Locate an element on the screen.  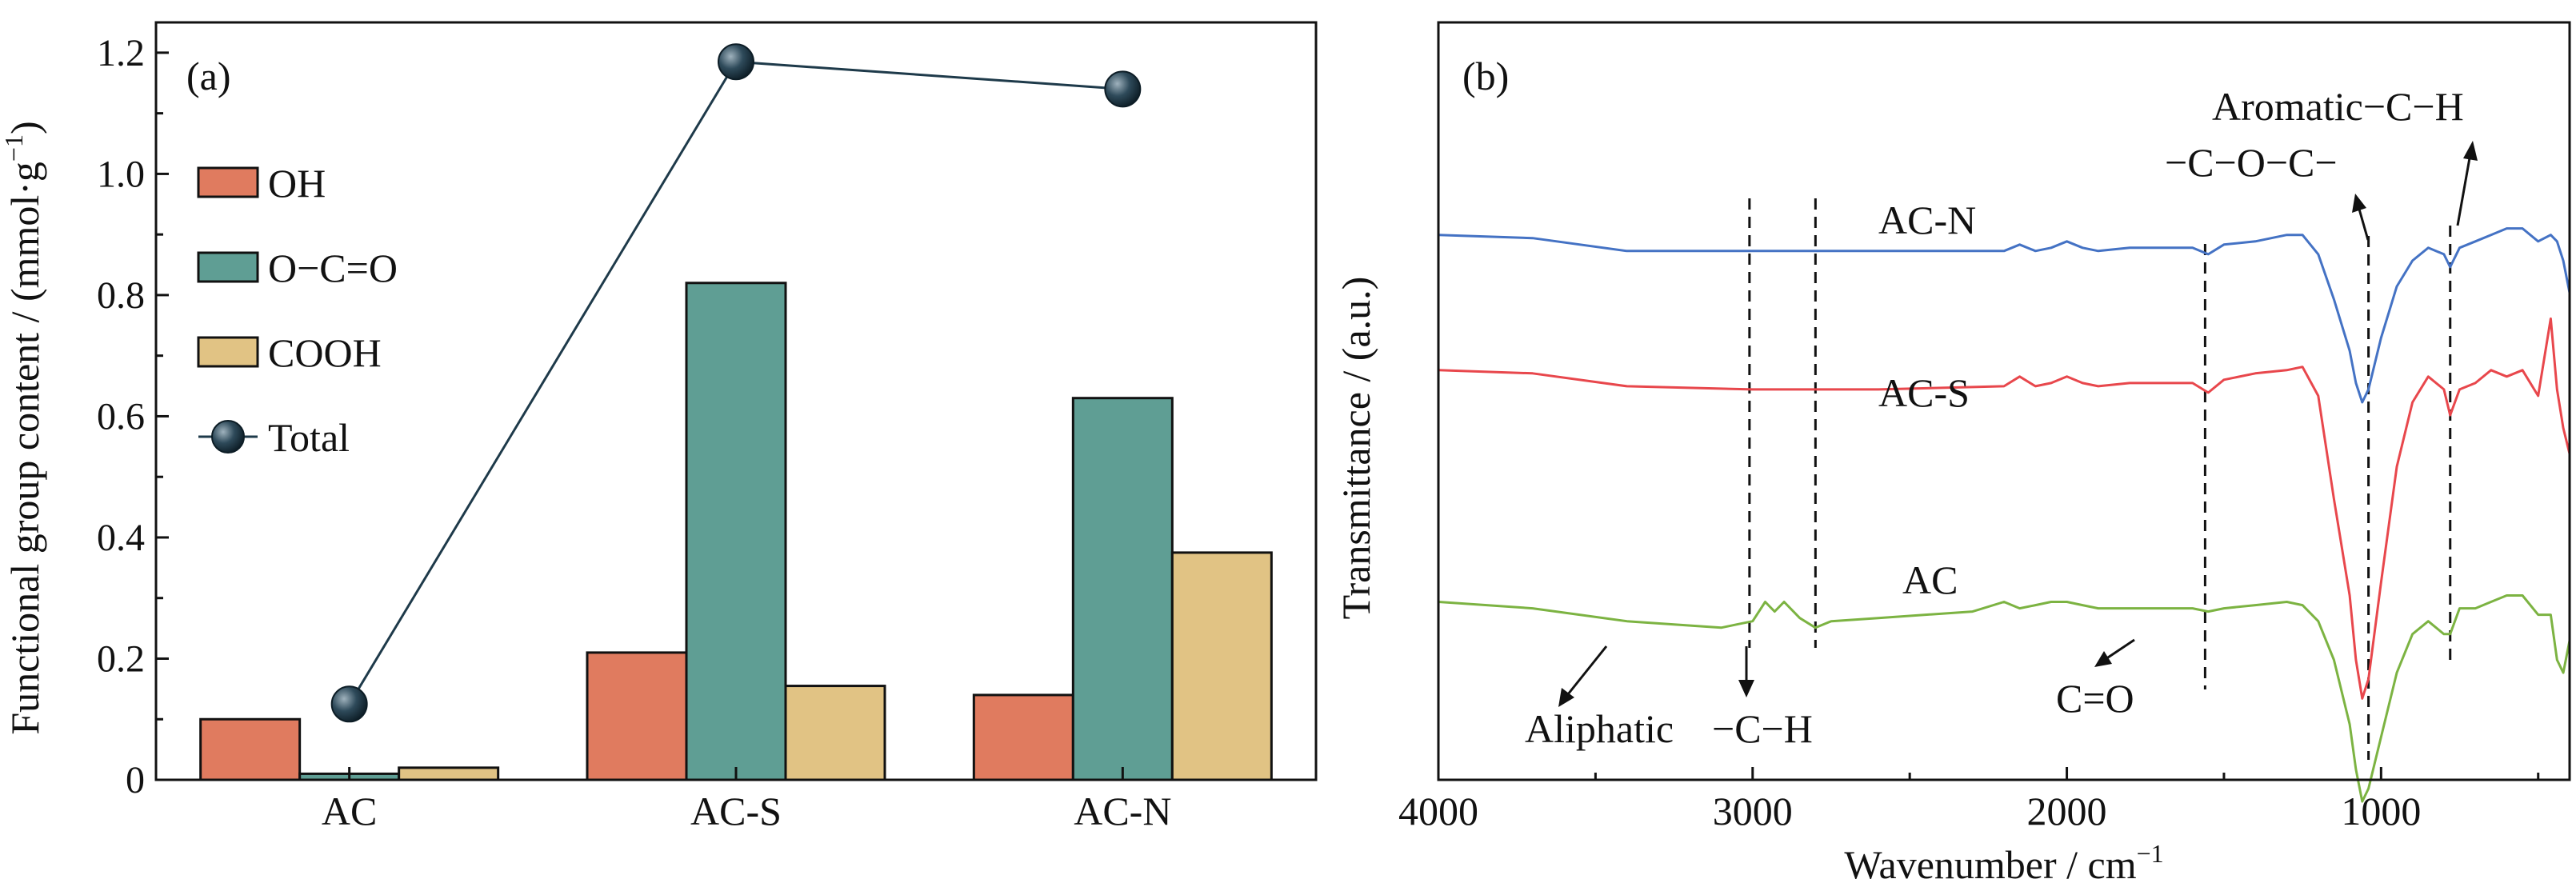
panel-a-x-axis: AC AC-S AC-N is located at coordinates (746, 800).